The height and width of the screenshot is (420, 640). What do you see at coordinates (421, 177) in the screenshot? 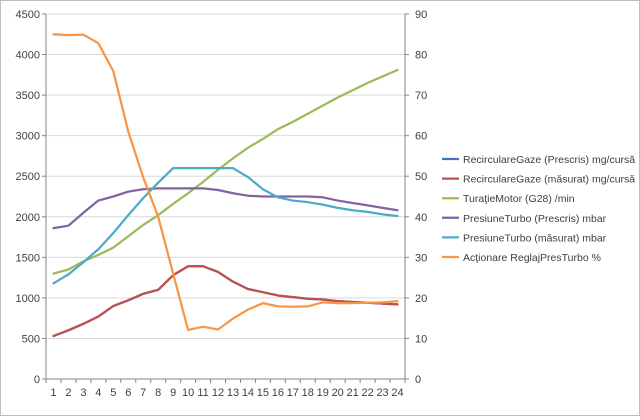
I see `y2-tick-label: 50` at bounding box center [421, 177].